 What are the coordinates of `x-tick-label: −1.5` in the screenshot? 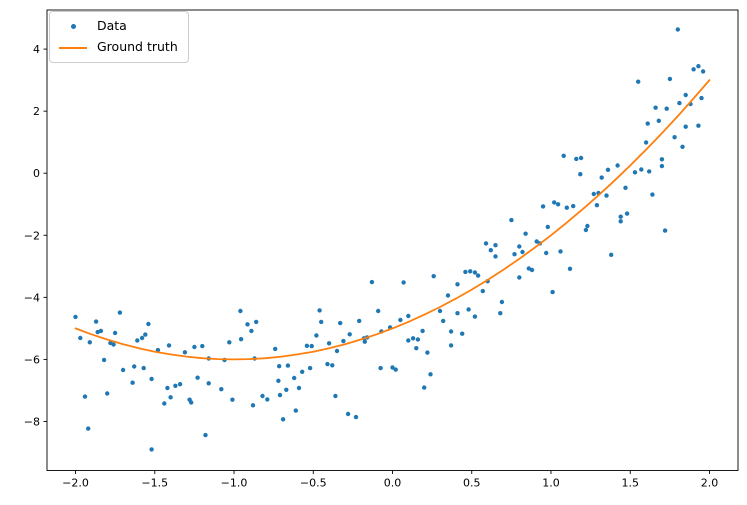 It's located at (154, 483).